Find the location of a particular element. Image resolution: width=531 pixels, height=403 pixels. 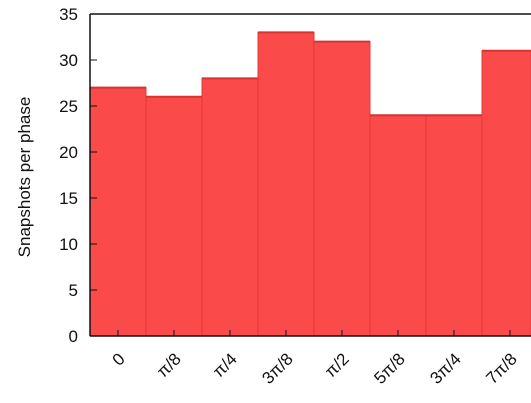

x-tick-label-6: 3π/4 is located at coordinates (445, 368).